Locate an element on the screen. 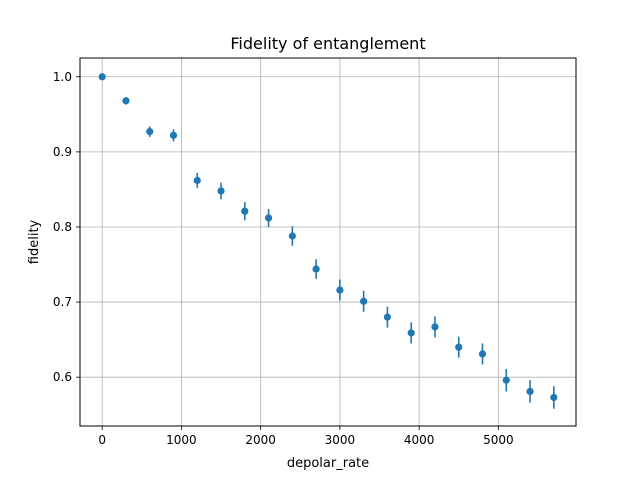 The width and height of the screenshot is (640, 480). x-tick-label: 2000 is located at coordinates (260, 440).